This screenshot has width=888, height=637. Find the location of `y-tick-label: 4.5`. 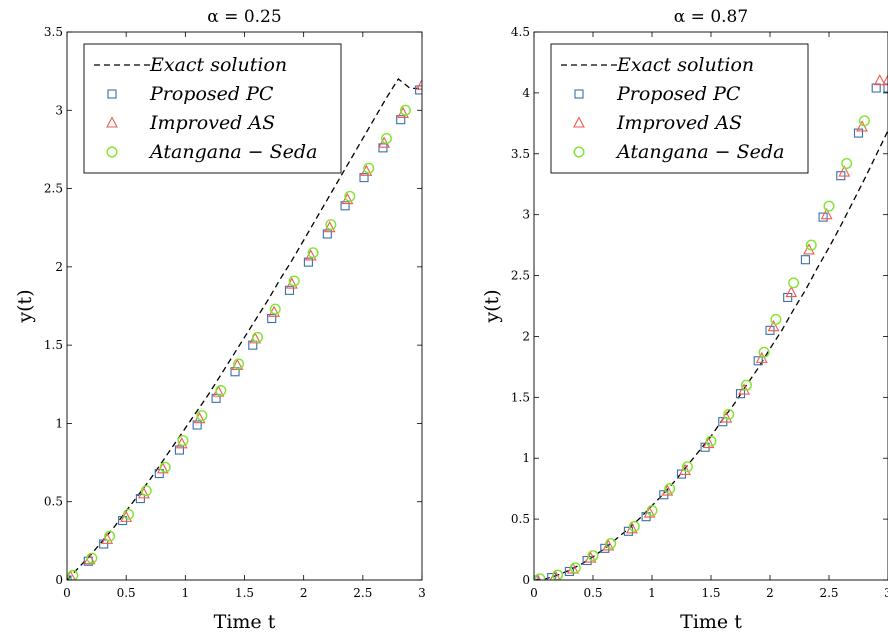

y-tick-label: 4.5 is located at coordinates (520, 32).